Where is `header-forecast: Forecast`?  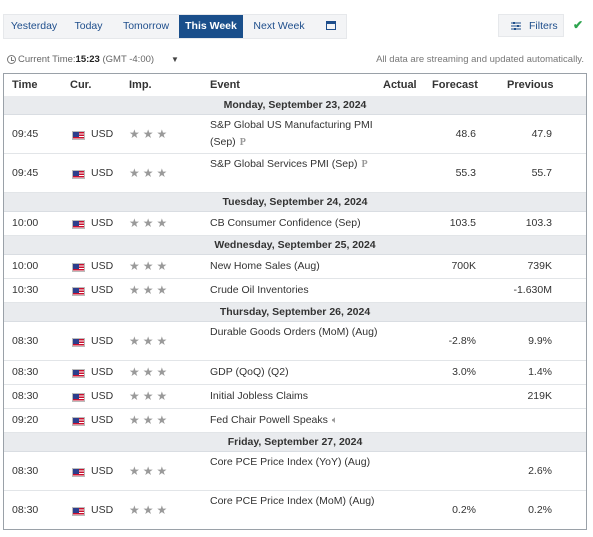 header-forecast: Forecast is located at coordinates (455, 85).